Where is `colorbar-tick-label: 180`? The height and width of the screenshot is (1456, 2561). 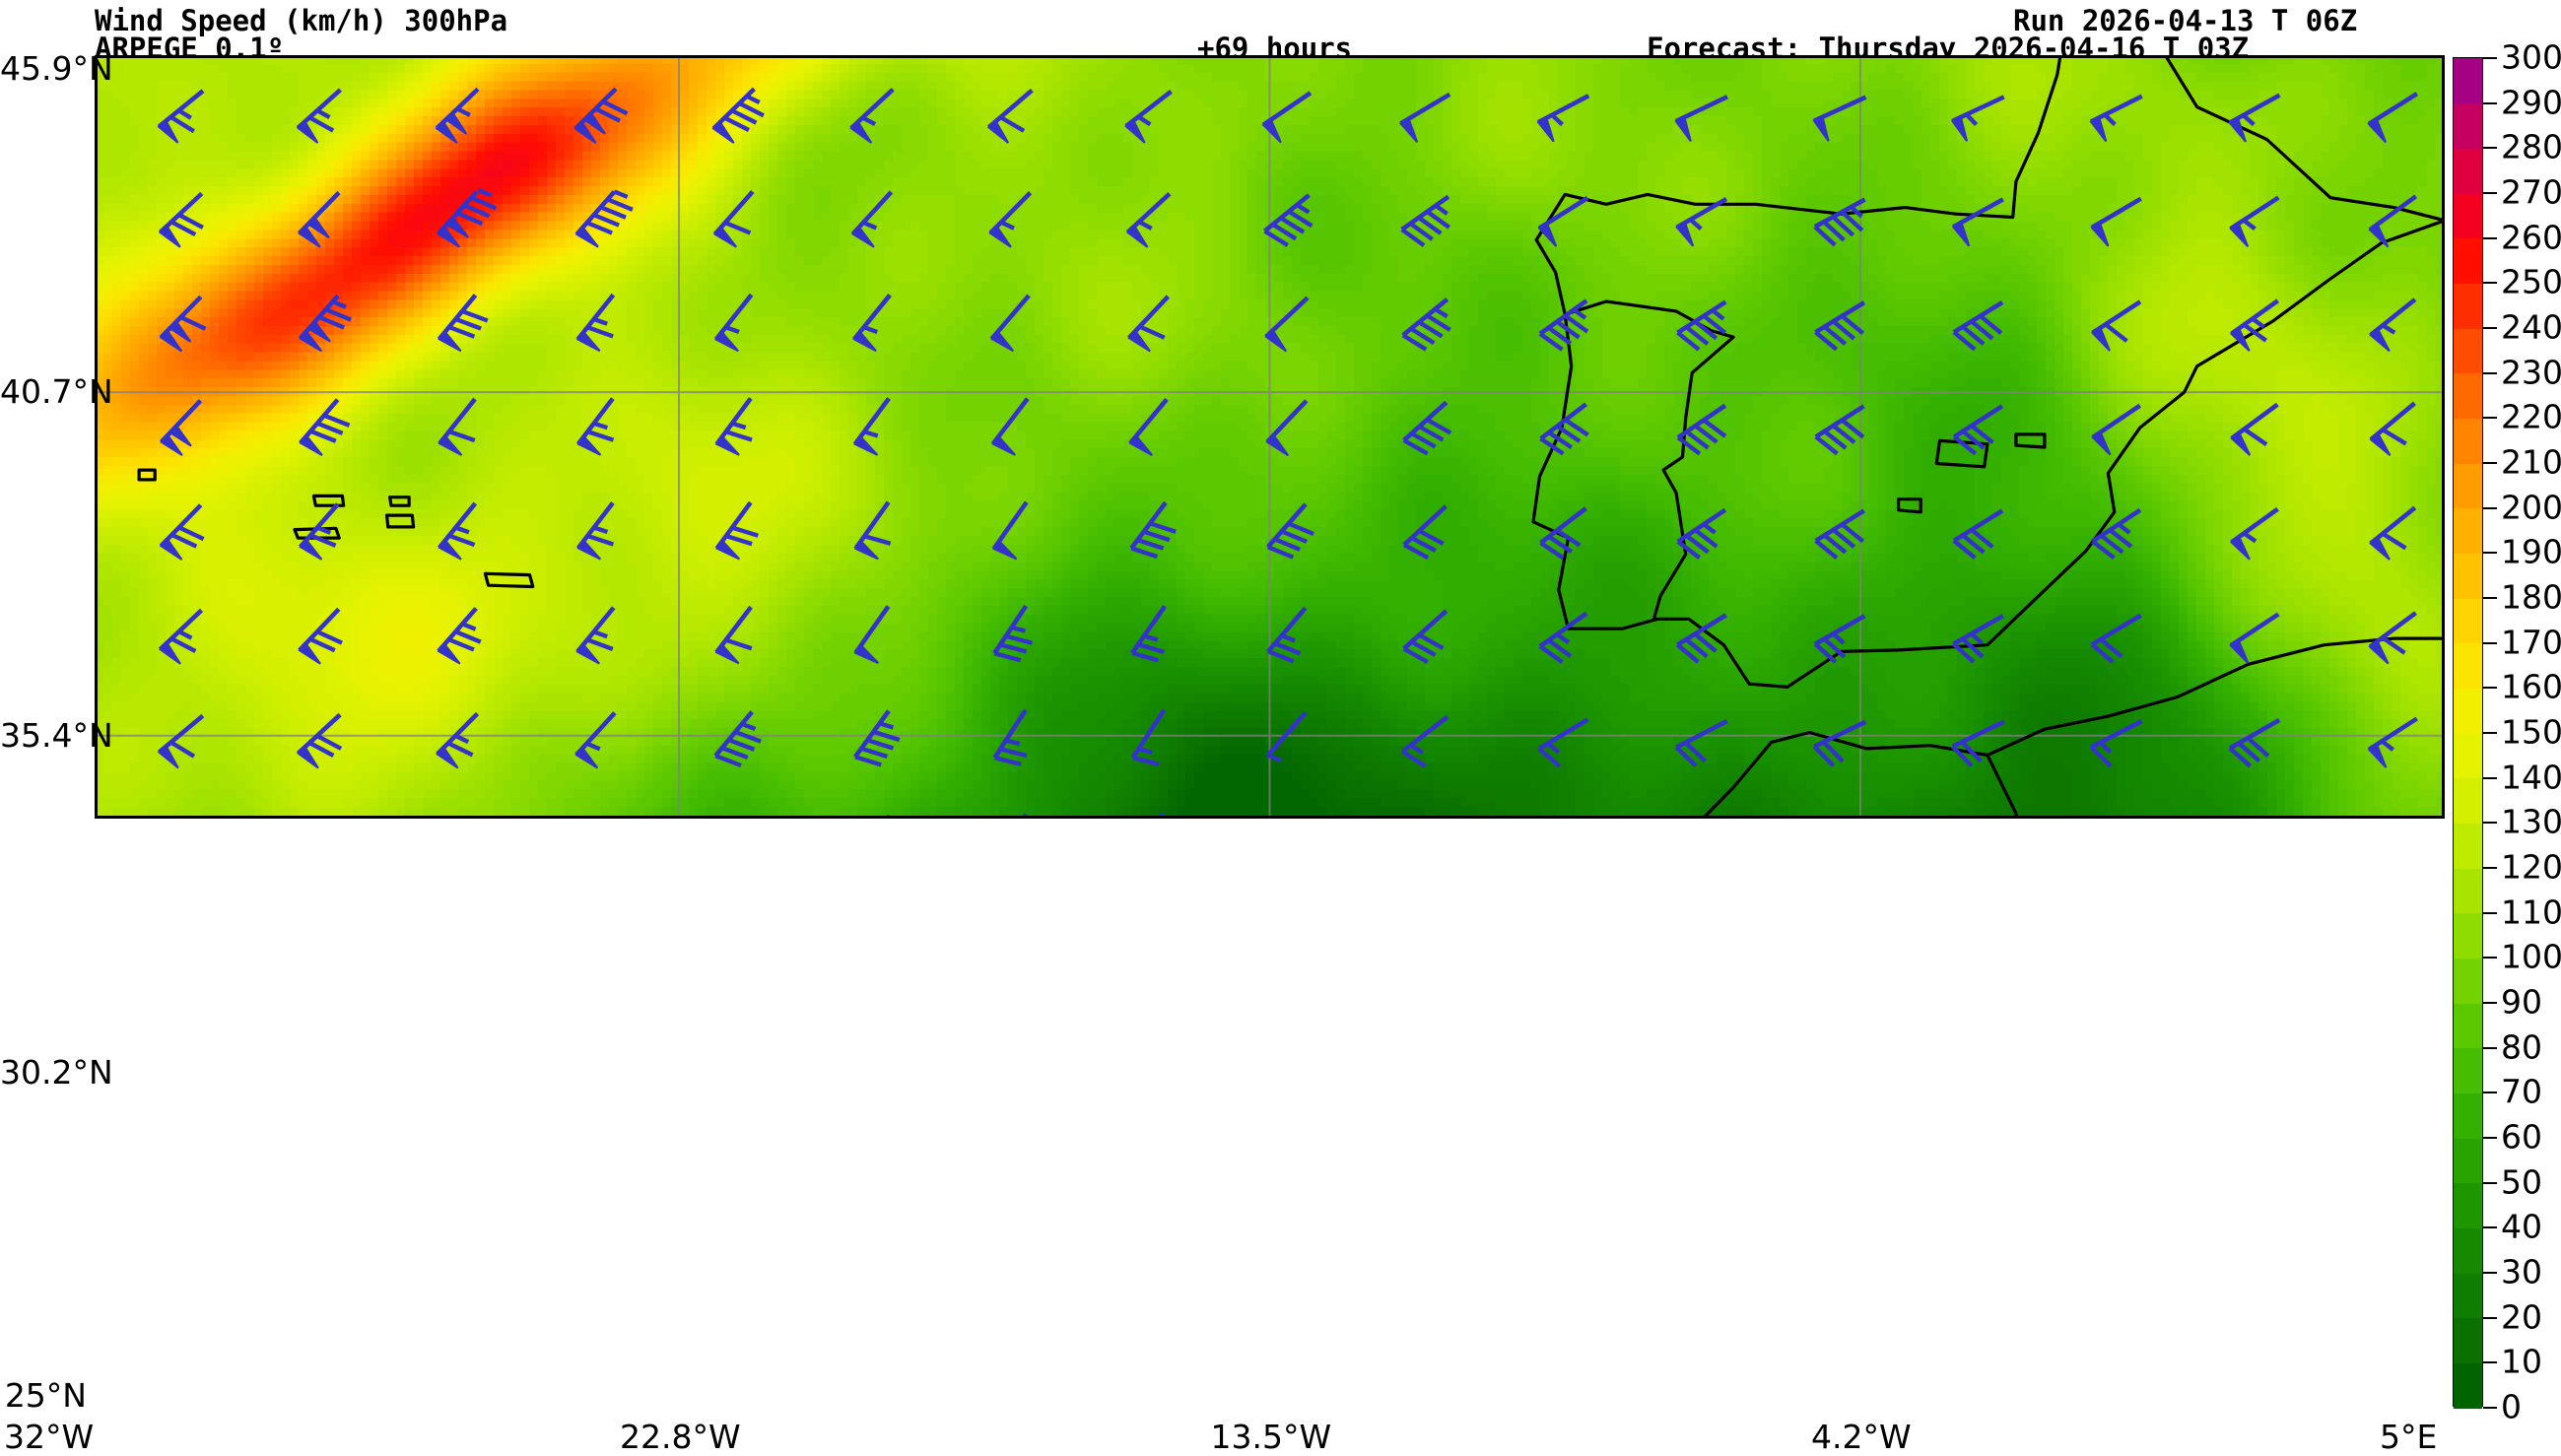 colorbar-tick-label: 180 is located at coordinates (2531, 597).